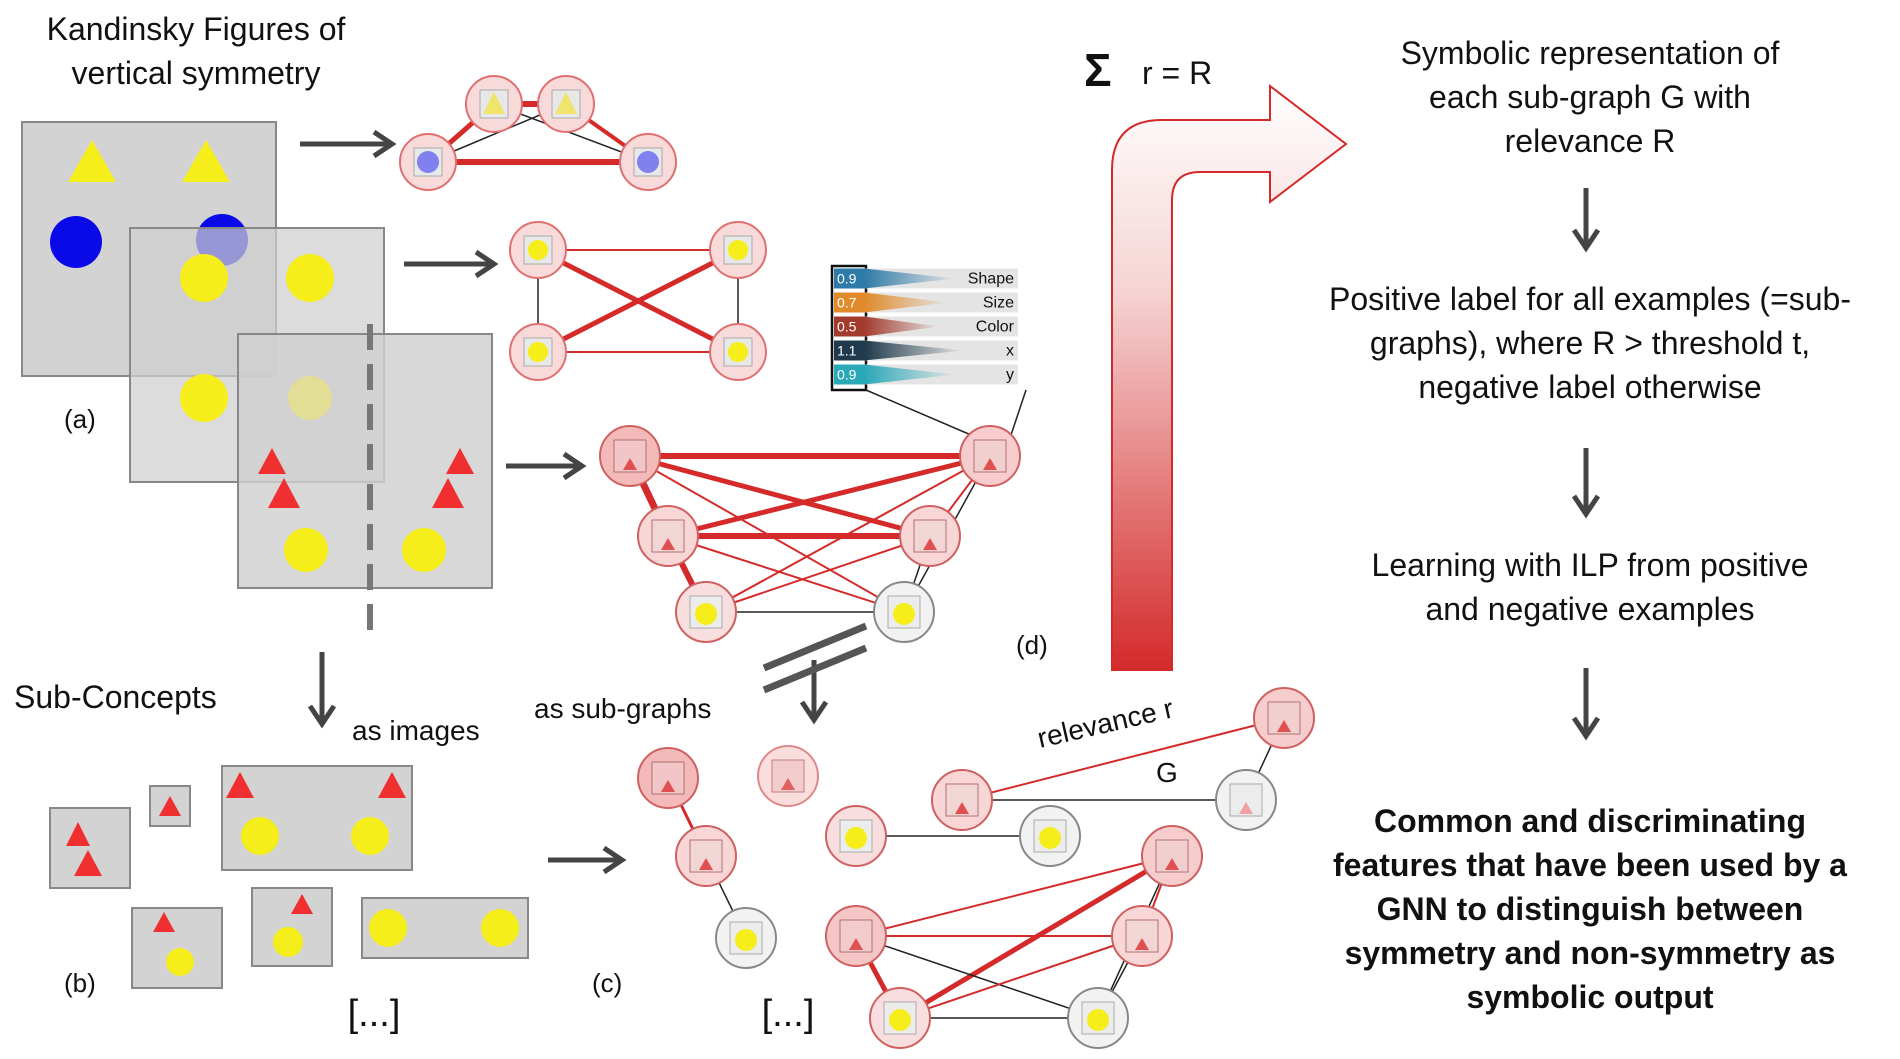 This screenshot has width=1900, height=1059. What do you see at coordinates (1586, 483) in the screenshot?
I see `arrow-step2-to-step3` at bounding box center [1586, 483].